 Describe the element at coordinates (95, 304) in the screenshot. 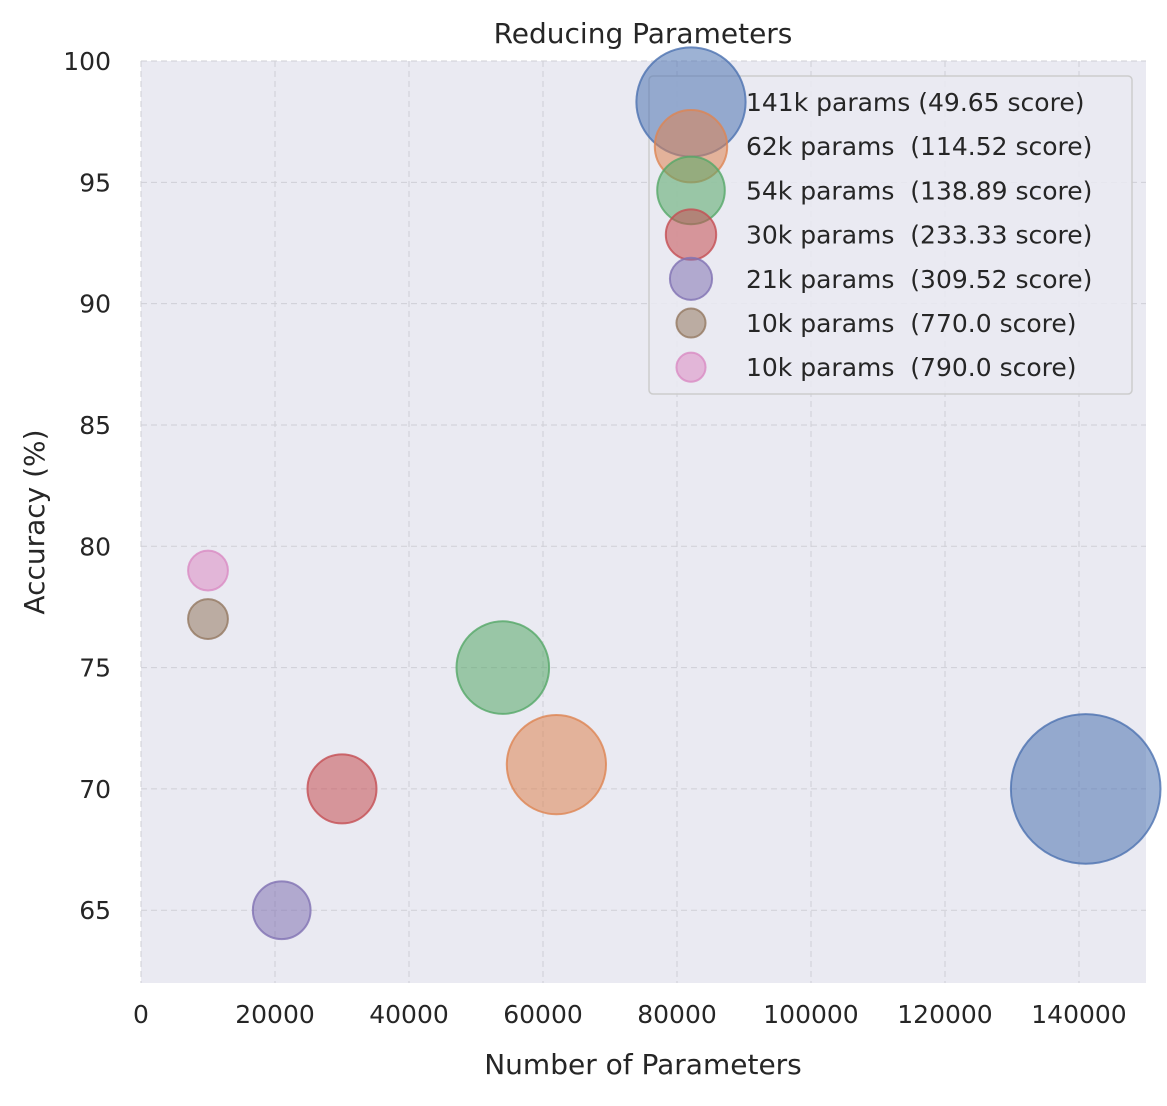

I see `y-tick-label: 90` at that location.